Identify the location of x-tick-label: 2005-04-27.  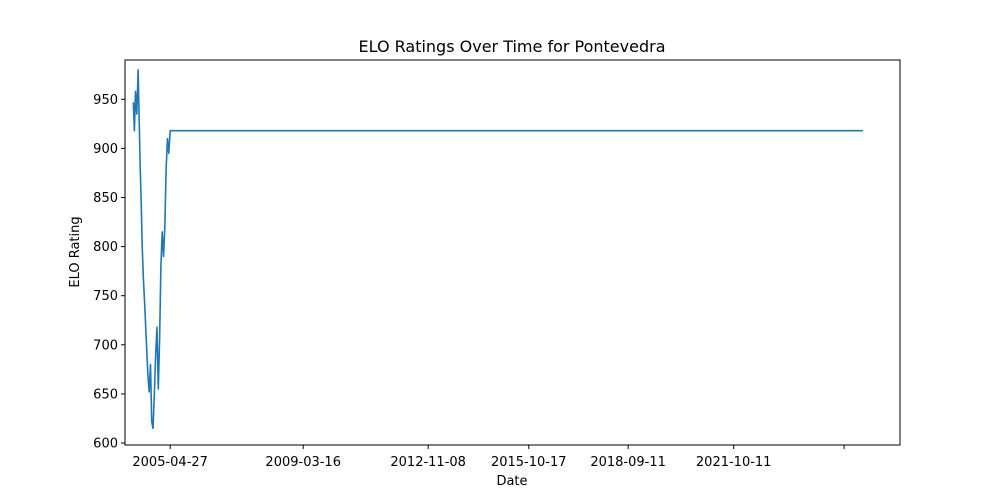
(170, 462).